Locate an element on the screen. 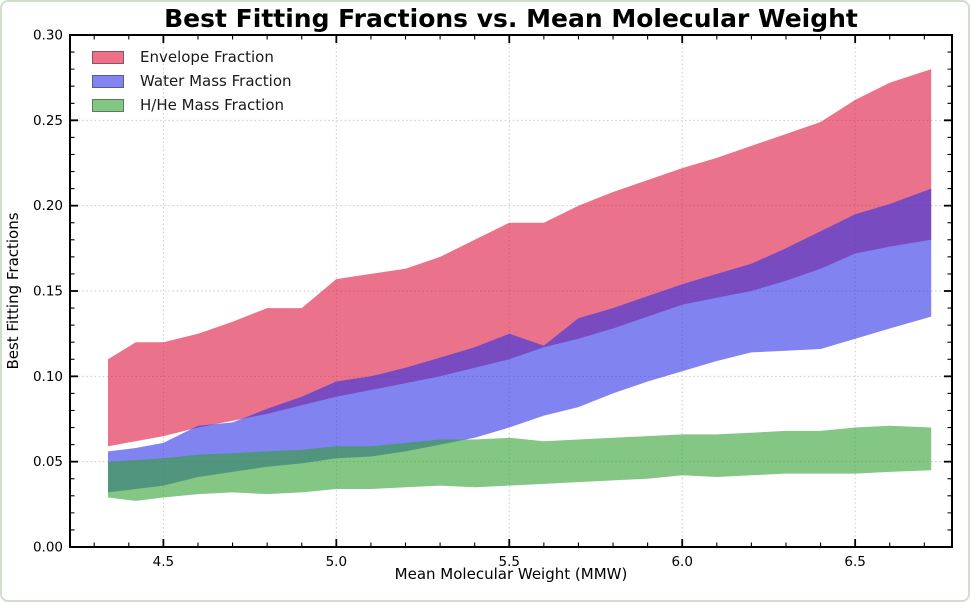 The height and width of the screenshot is (602, 970). band-h-he-mass-fraction is located at coordinates (520, 463).